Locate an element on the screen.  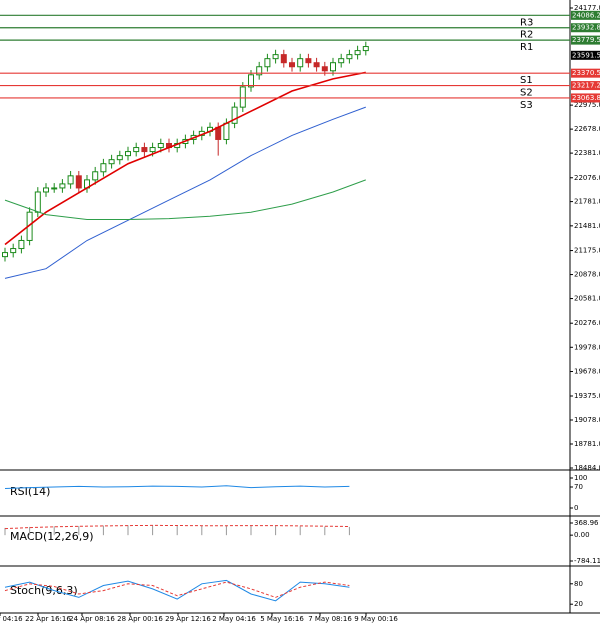
price-tag is located at coordinates (585, 55).